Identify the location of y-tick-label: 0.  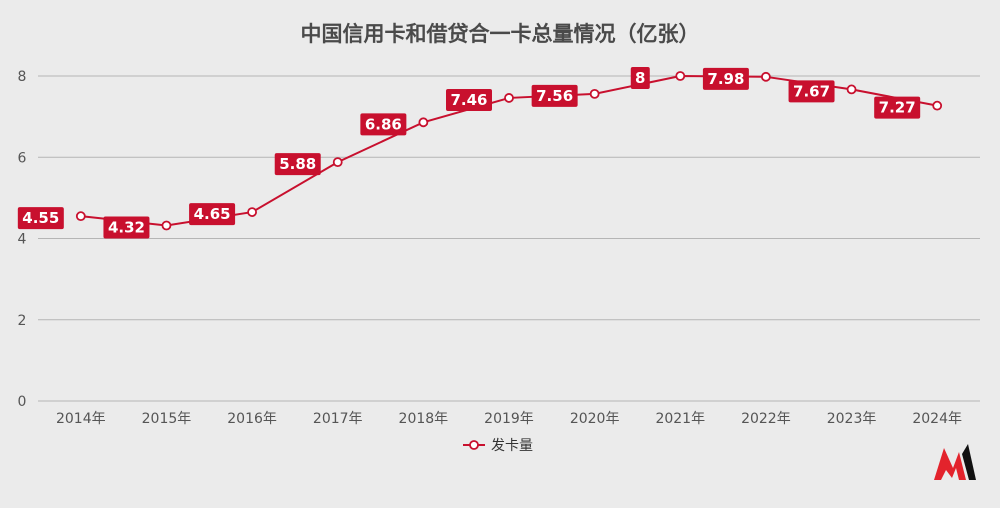
(22, 402).